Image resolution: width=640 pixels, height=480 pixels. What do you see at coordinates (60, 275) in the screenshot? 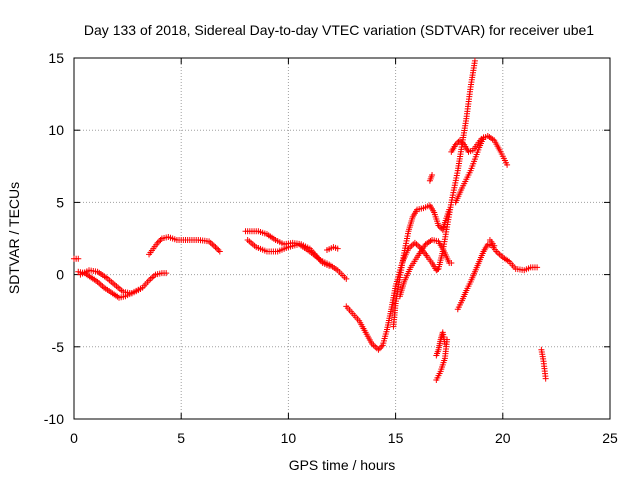
I see `y-tick-label: 0` at bounding box center [60, 275].